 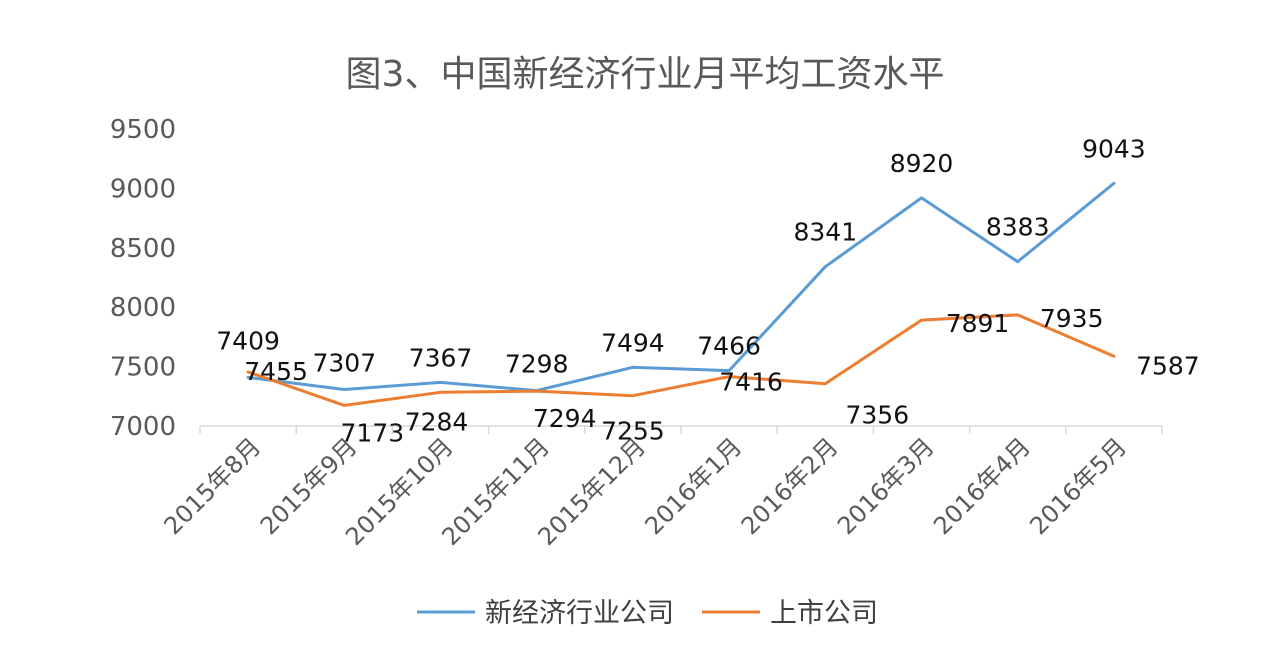 What do you see at coordinates (978, 323) in the screenshot?
I see `data-label: 7891` at bounding box center [978, 323].